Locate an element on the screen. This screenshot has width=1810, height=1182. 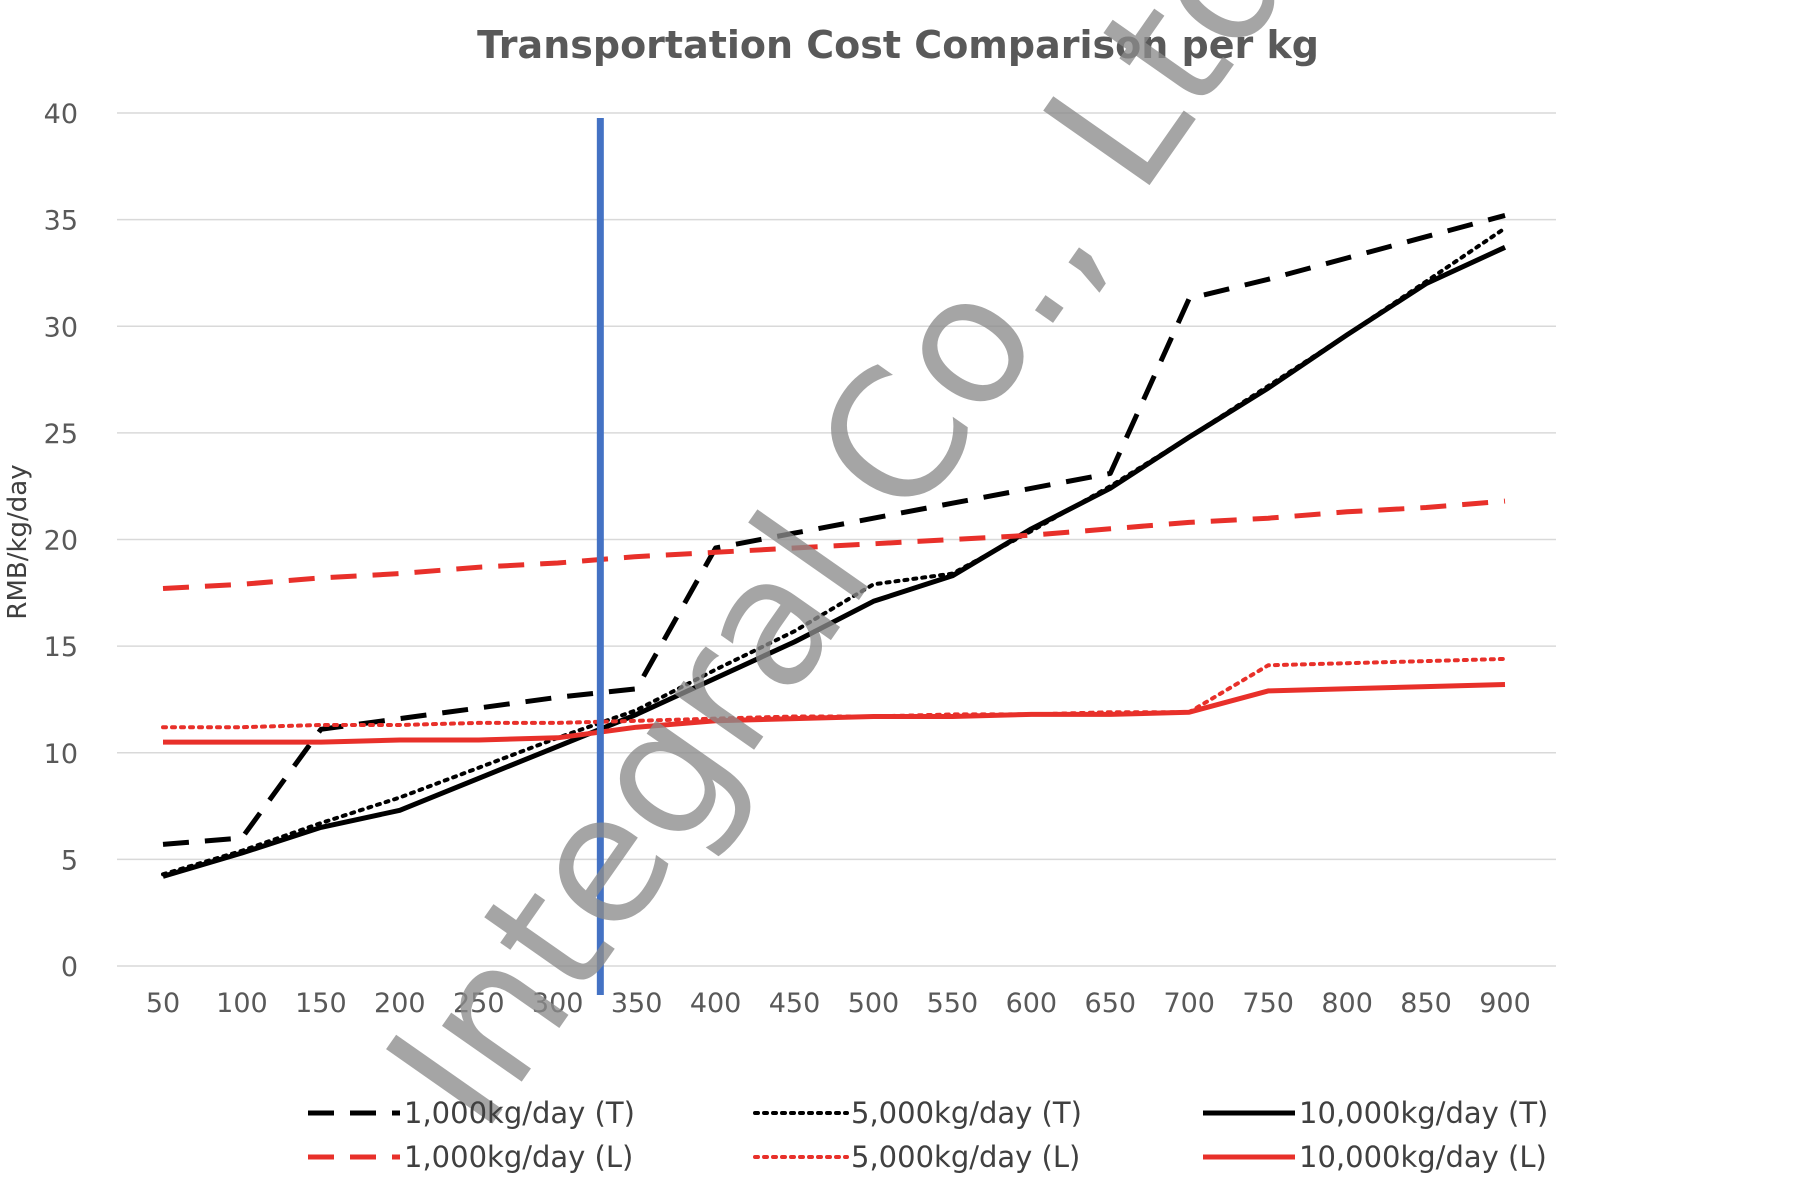
x-tick-label: 300 is located at coordinates (558, 1003).